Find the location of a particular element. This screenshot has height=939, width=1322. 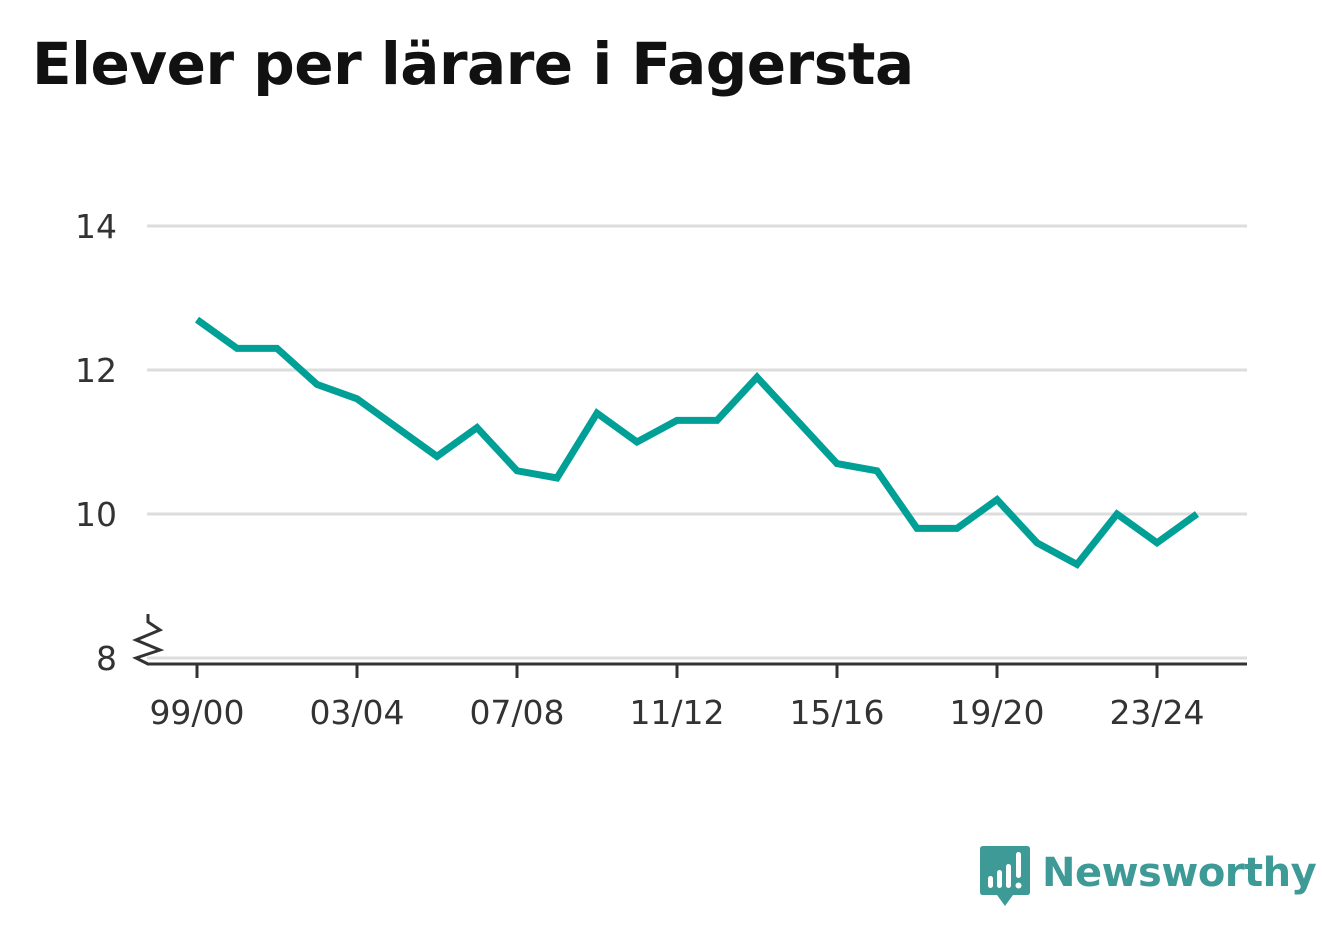

x-axis-ticks: 99/00 03/04 07/08 11/12 15/16 19/20 23/24 is located at coordinates (677, 698).